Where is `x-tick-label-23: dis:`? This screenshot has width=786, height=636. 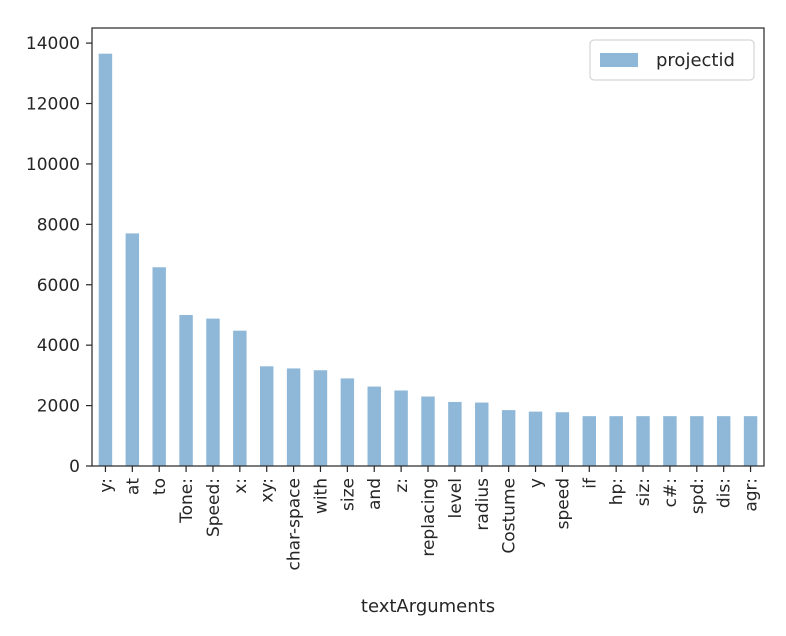
x-tick-label-23: dis: is located at coordinates (725, 493).